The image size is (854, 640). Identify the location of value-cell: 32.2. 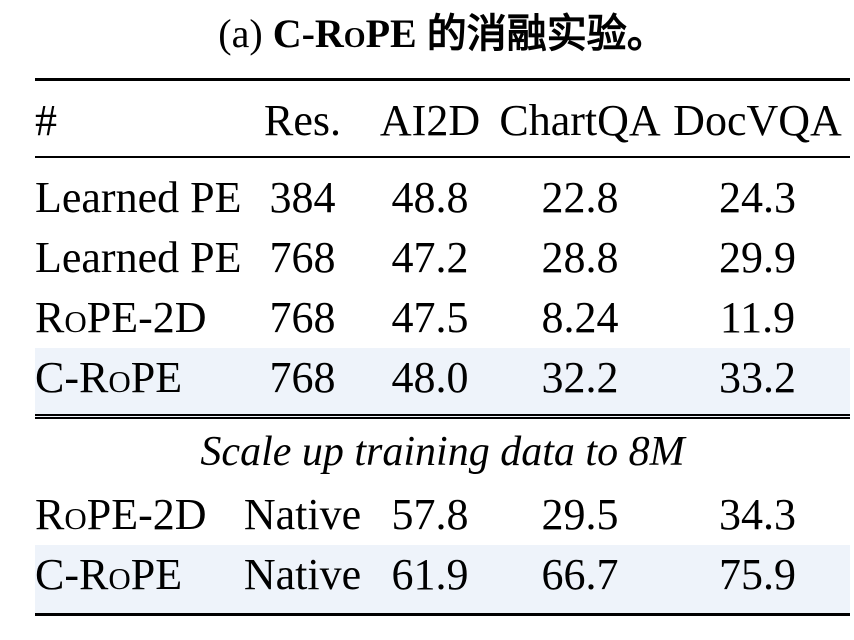
(580, 377).